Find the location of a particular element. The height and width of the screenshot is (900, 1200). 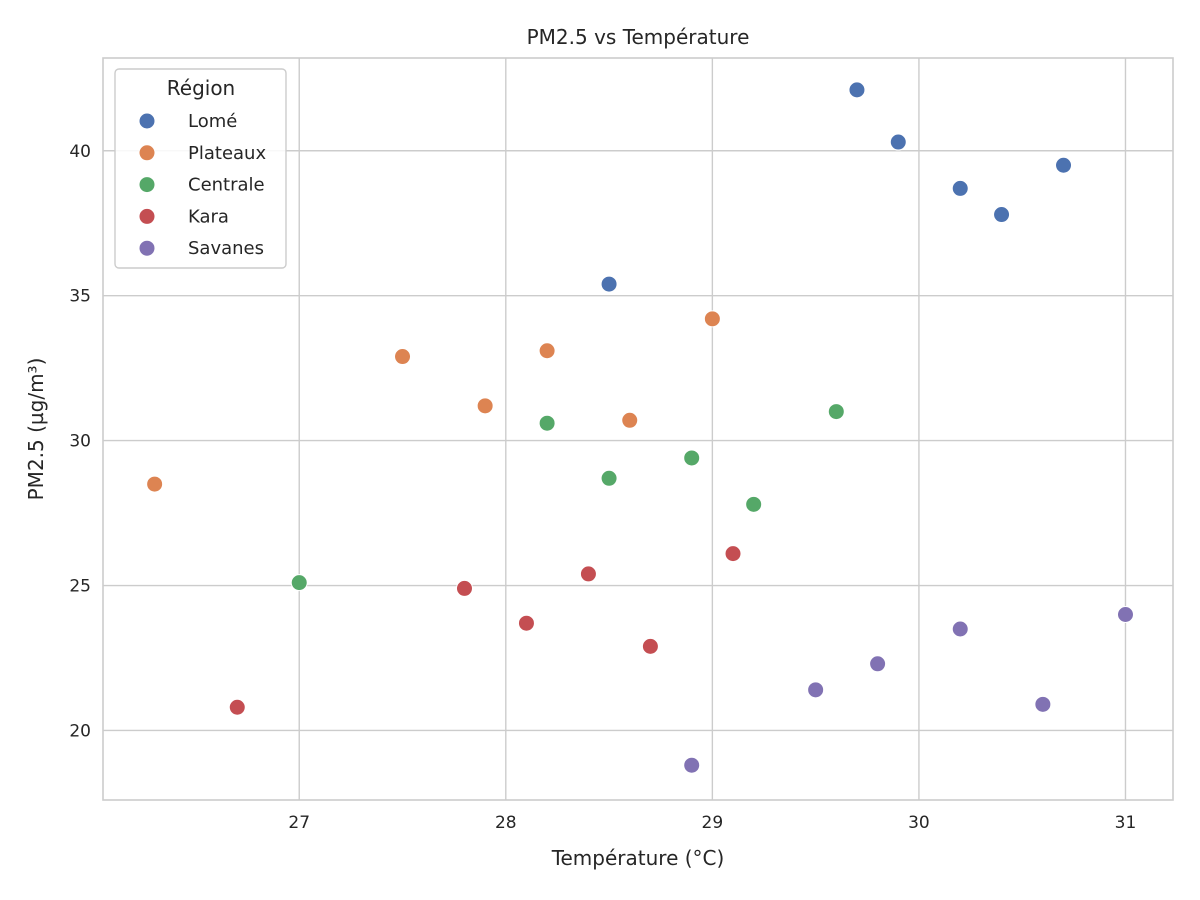

x-tick-label: 31 is located at coordinates (1126, 823).